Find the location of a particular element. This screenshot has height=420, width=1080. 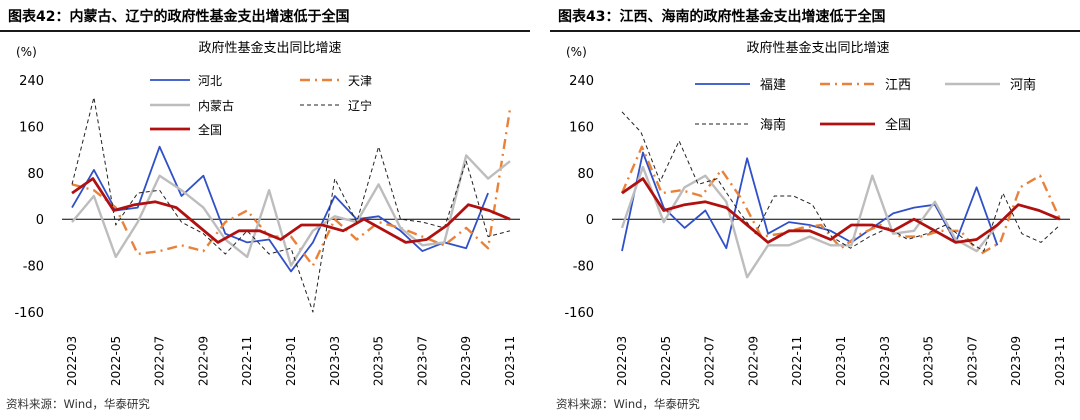

legend-label: 河北 is located at coordinates (210, 81).